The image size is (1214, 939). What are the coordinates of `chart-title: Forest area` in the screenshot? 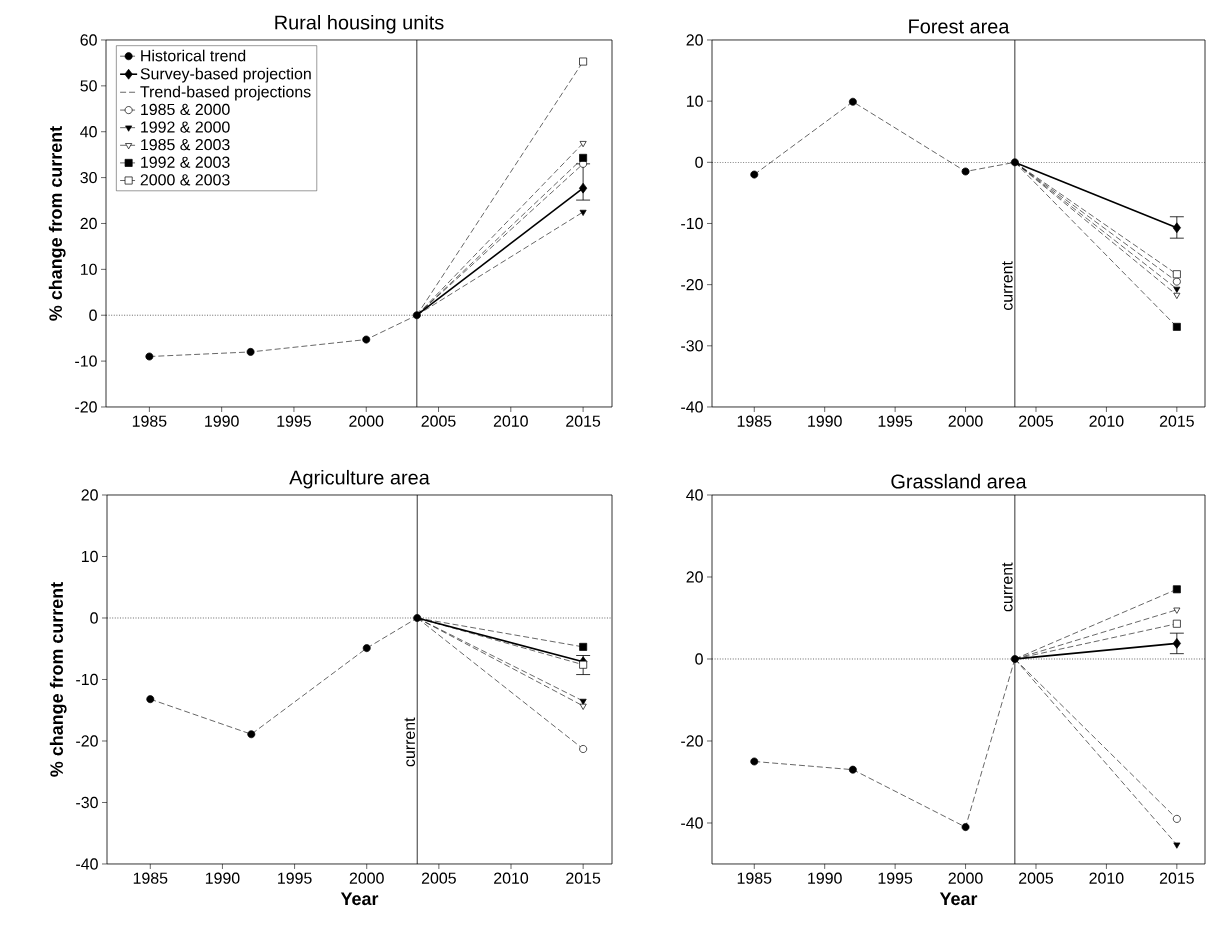 It's located at (959, 26).